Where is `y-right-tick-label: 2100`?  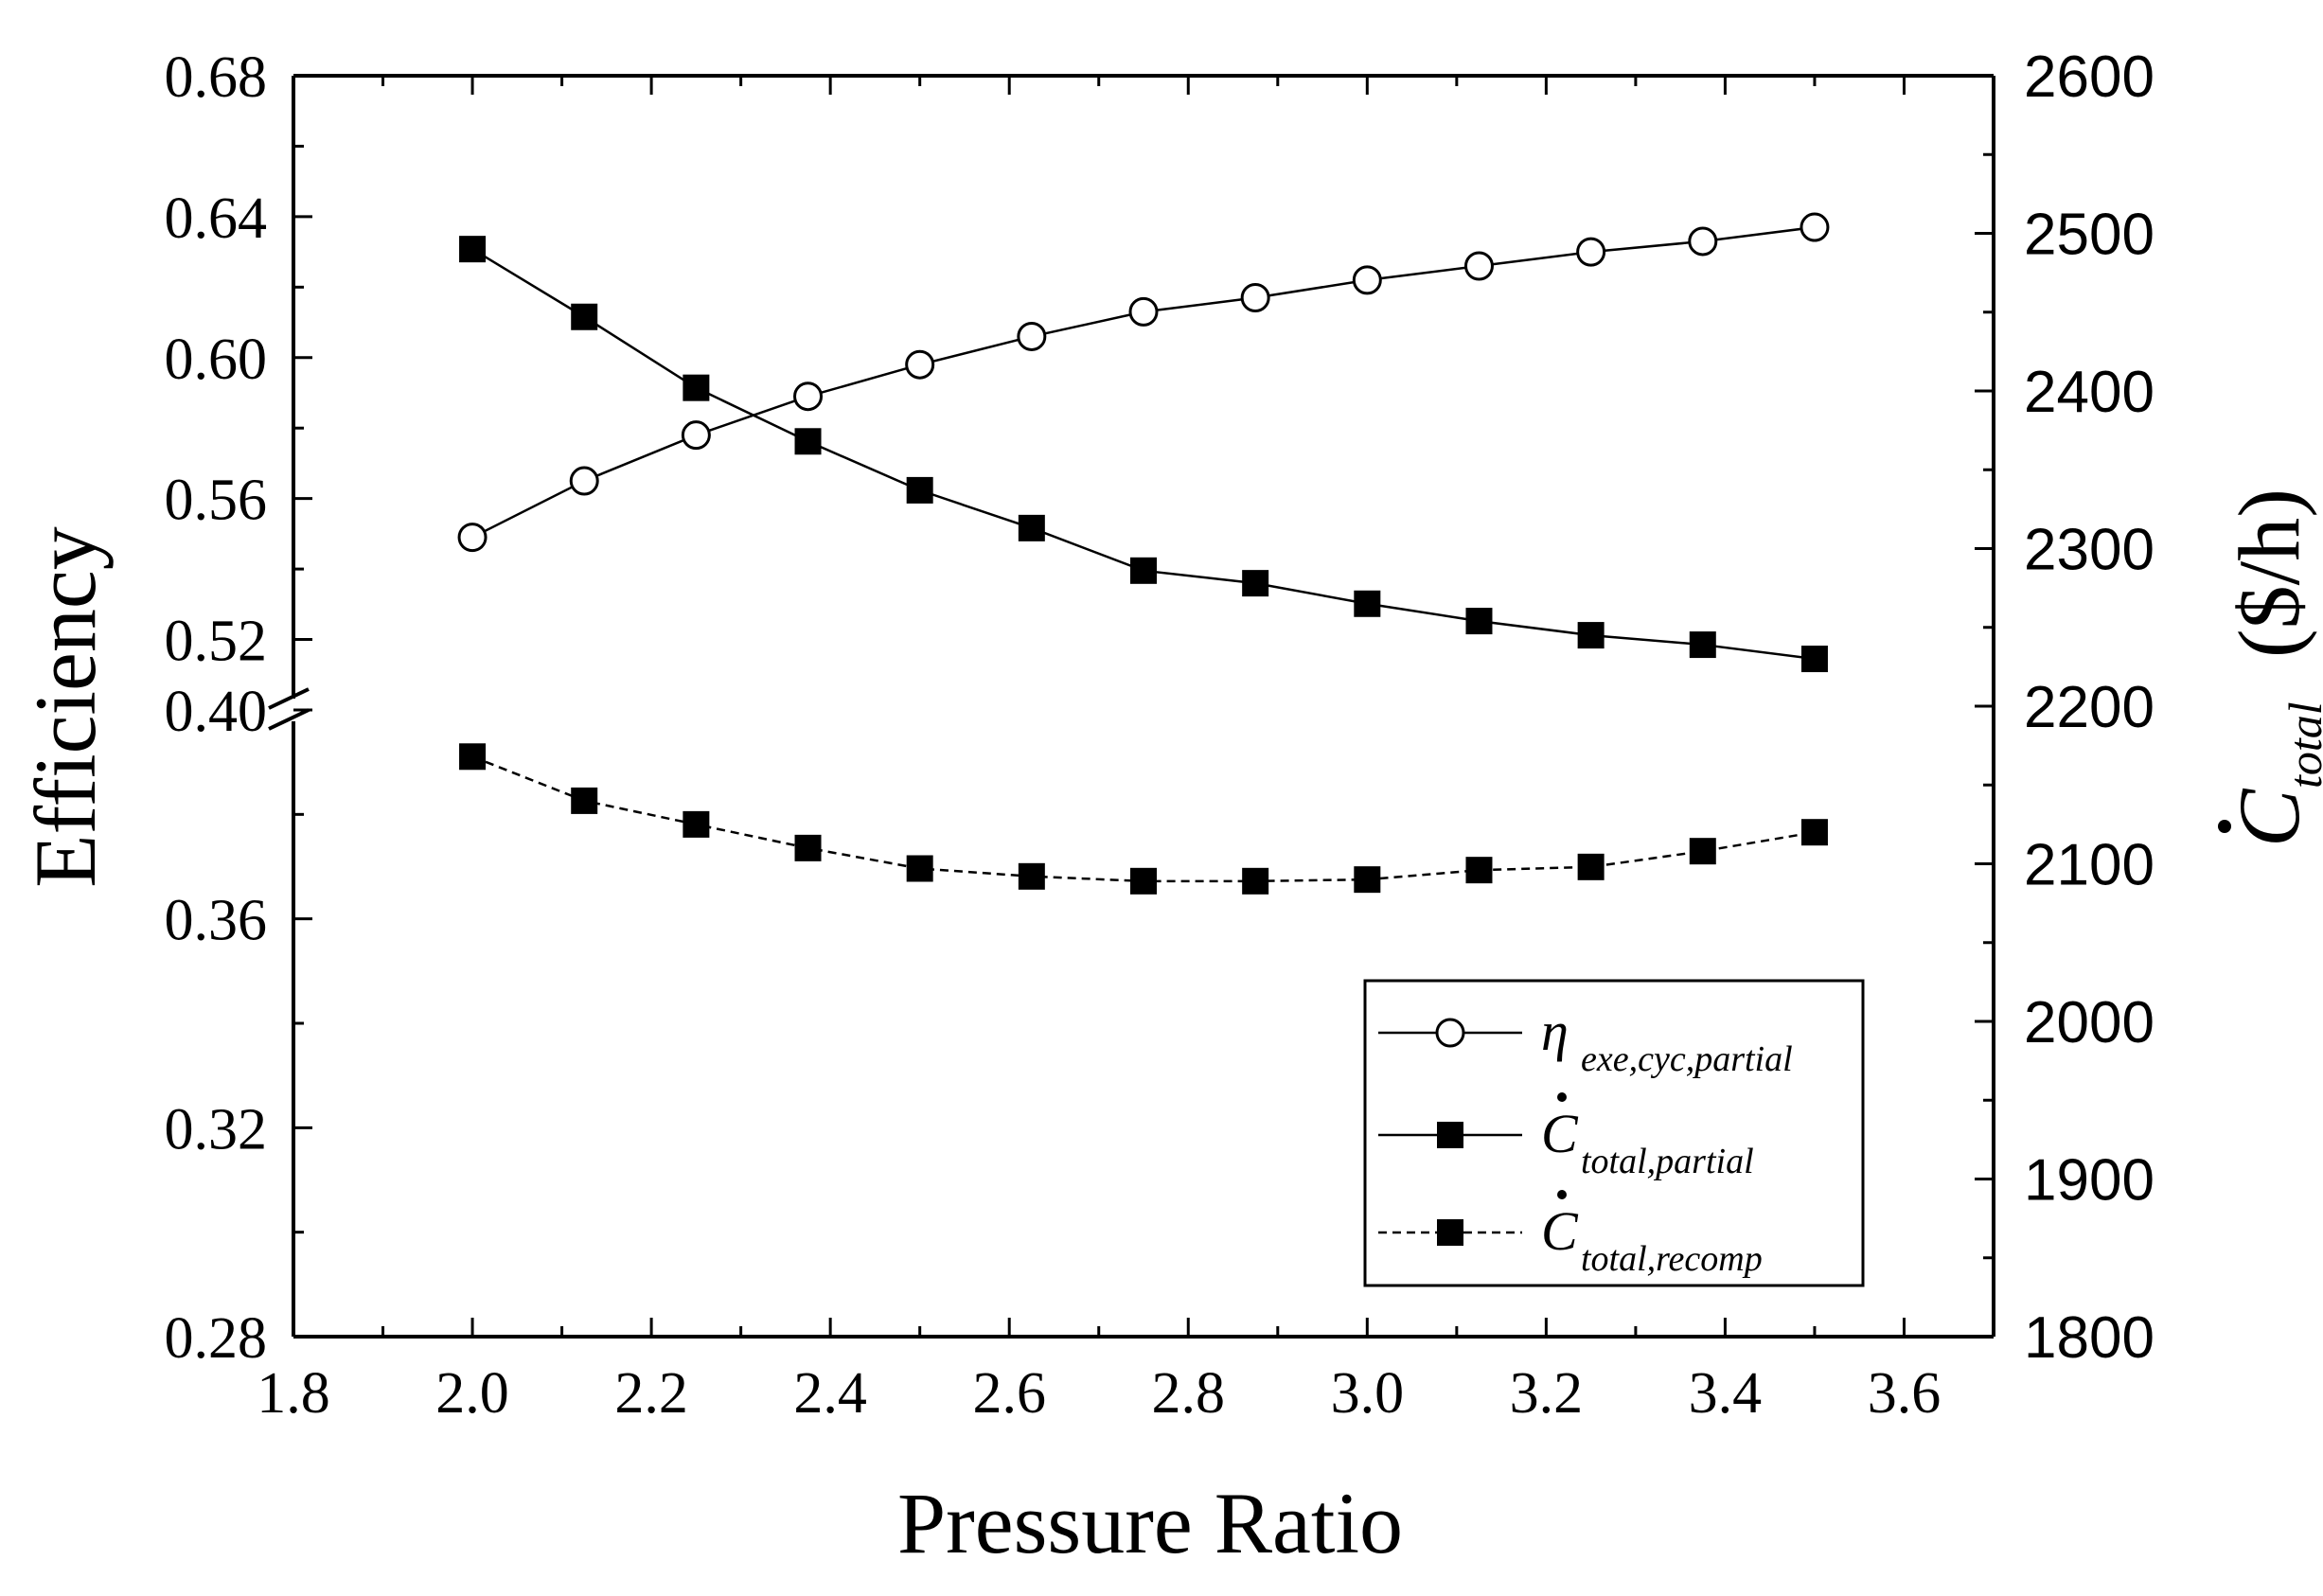
y-right-tick-label: 2100 is located at coordinates (2089, 865).